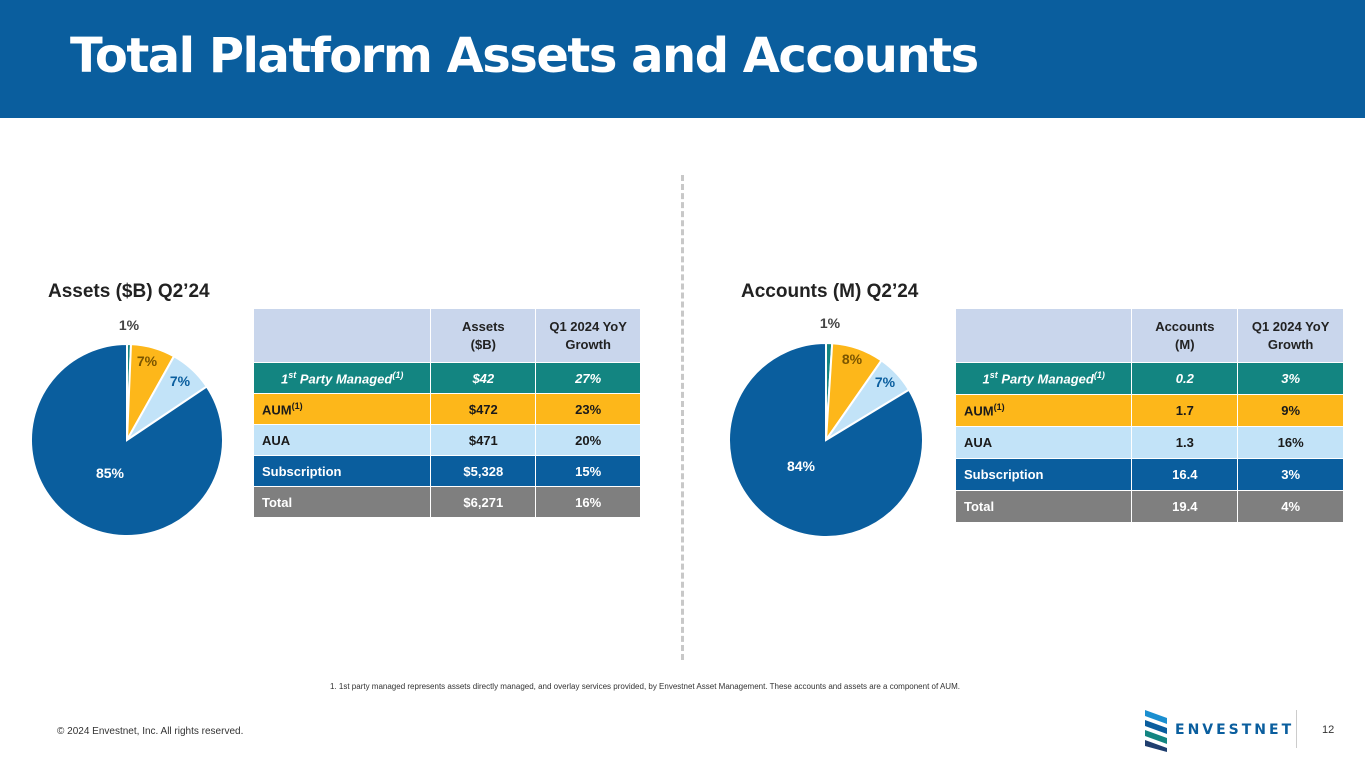  I want to click on table-row: Total $6,271 16%, so click(446, 502).